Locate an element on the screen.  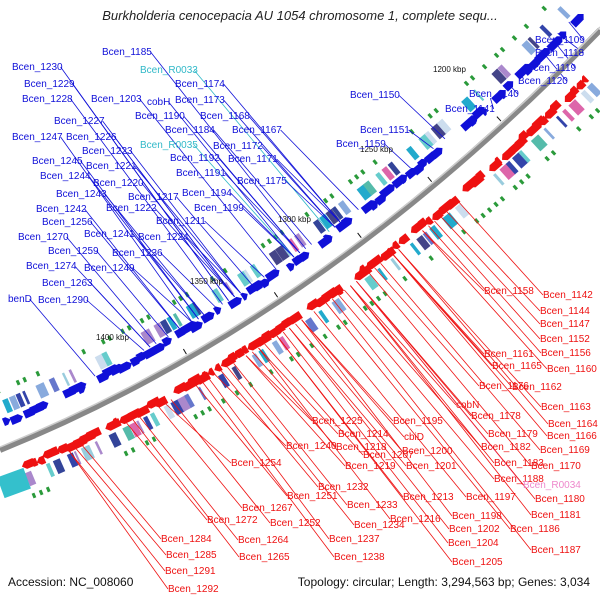
reverse-gene-label: cbiD is located at coordinates (414, 437).